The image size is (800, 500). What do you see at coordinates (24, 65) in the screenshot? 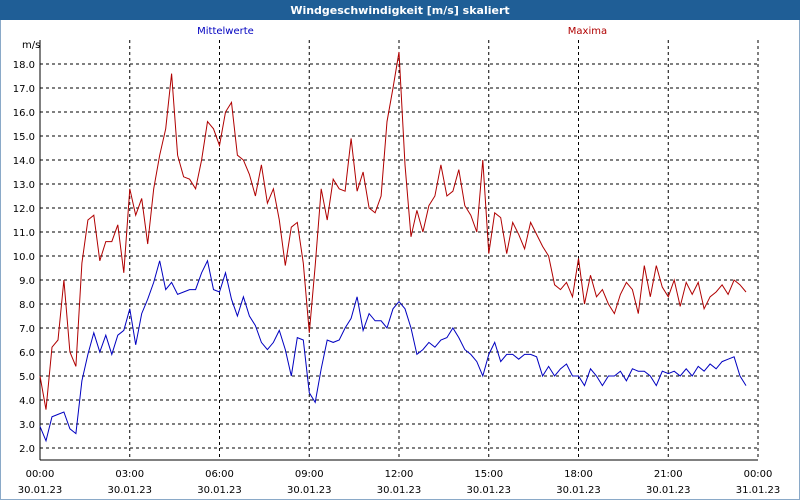
I see `y-tick-label: 18.0` at bounding box center [24, 65].